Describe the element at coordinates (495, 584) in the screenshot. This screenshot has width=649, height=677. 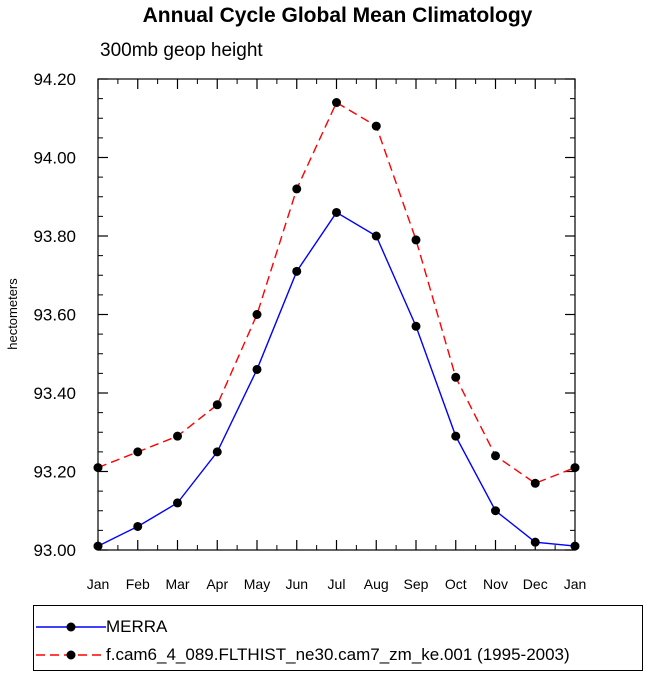
I see `x-tick-label-10: Nov` at that location.